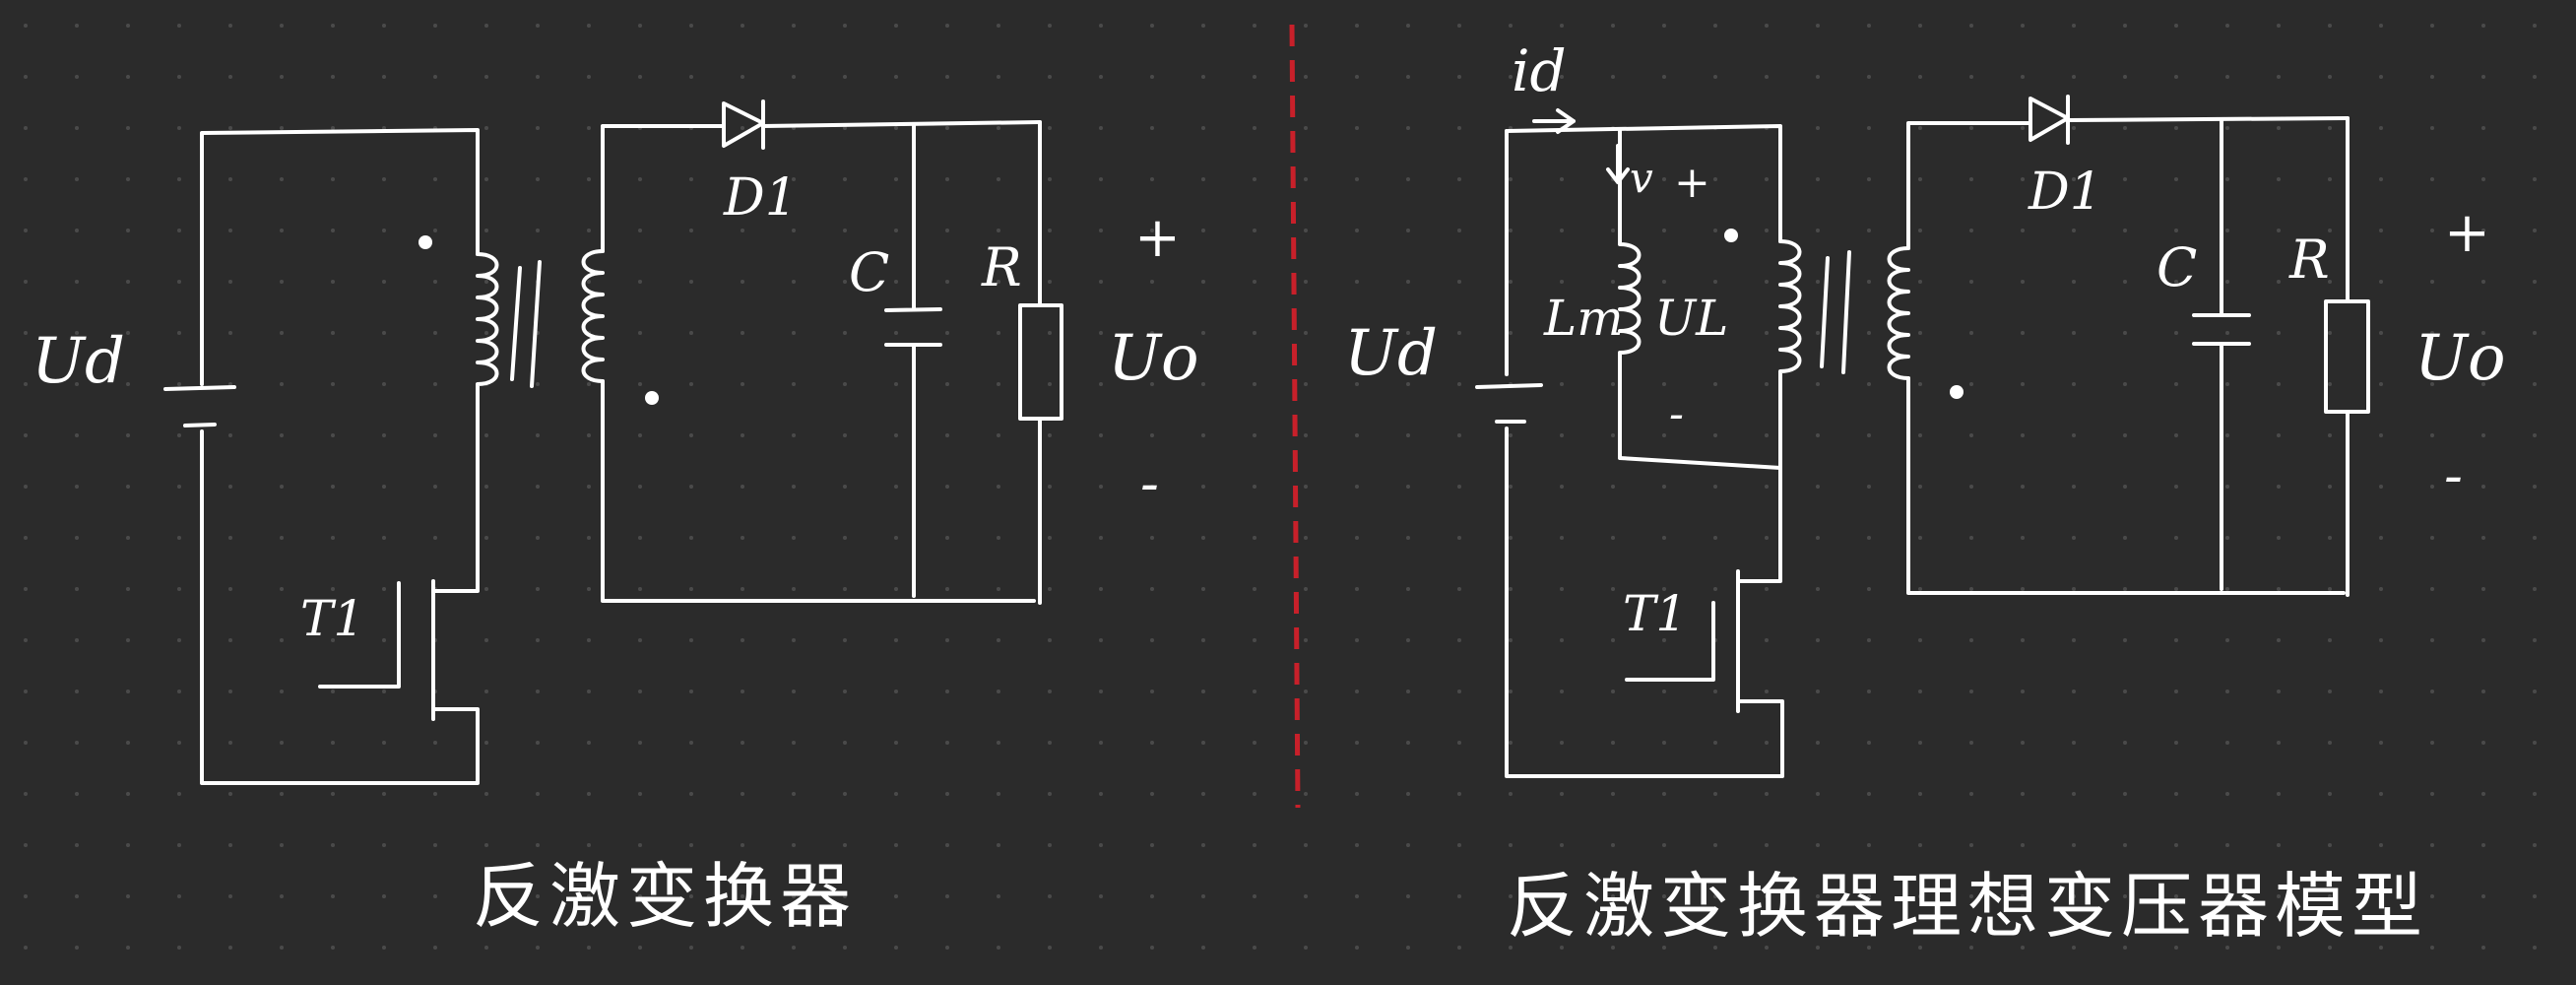 This screenshot has width=2576, height=985. I want to click on secondary-winding, so click(593, 316).